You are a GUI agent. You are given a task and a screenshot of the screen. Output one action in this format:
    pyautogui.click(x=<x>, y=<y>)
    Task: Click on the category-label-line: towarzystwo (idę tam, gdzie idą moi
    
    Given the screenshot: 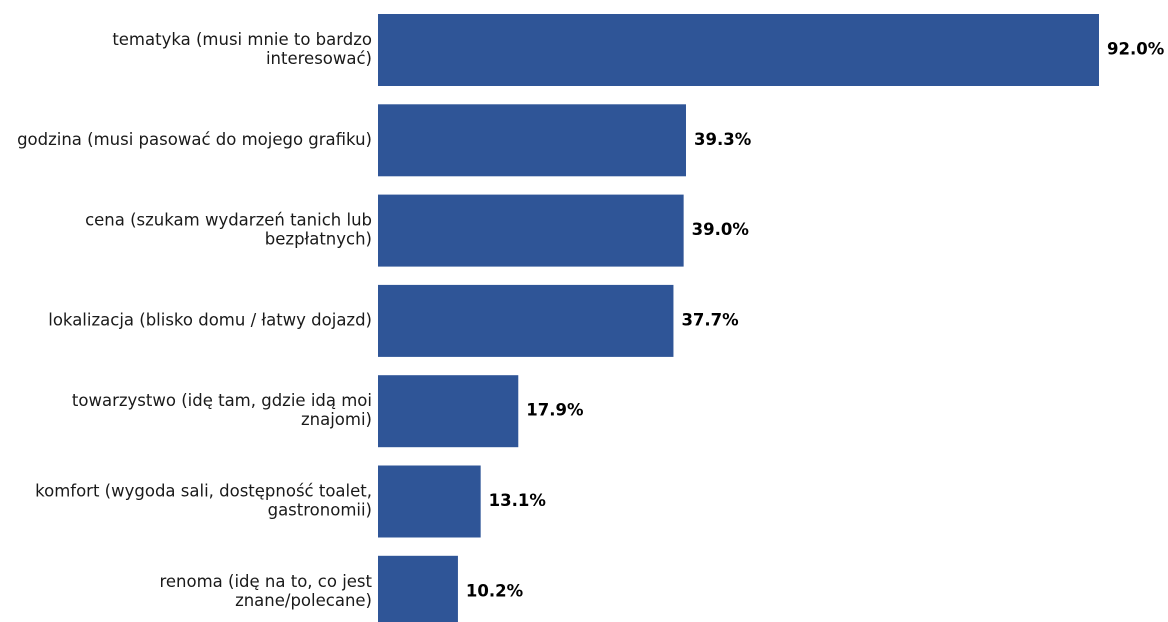 What is the action you would take?
    pyautogui.click(x=222, y=400)
    